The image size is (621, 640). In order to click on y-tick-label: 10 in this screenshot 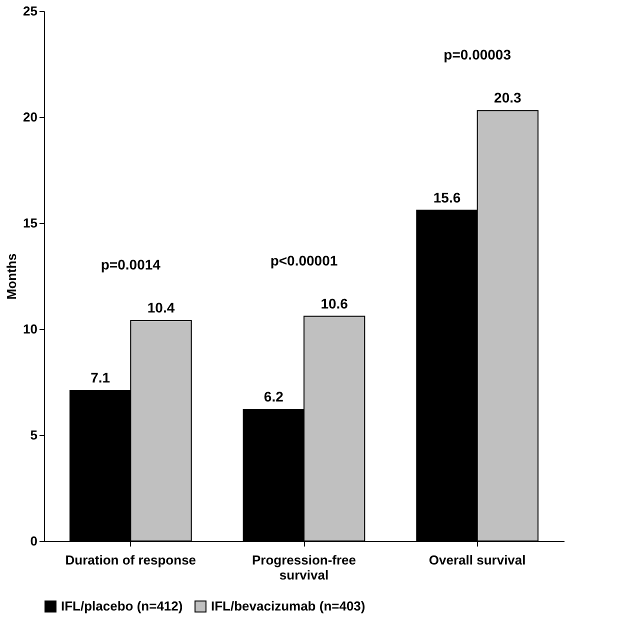, I will do `click(30, 329)`.